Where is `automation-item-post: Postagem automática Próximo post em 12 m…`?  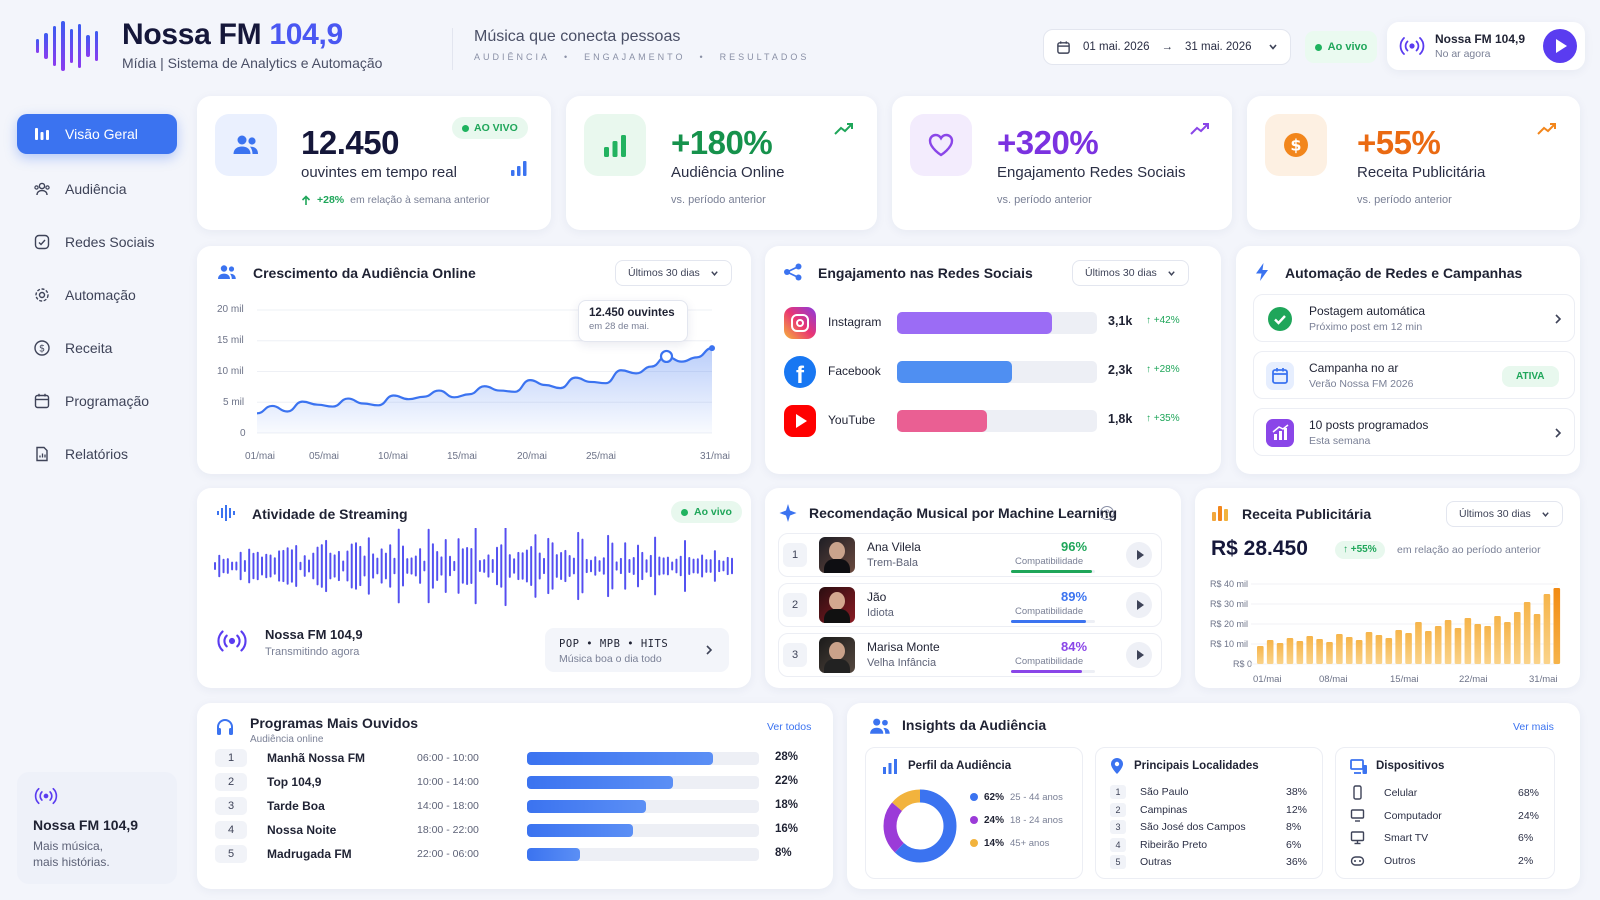
automation-item-post: Postagem automática Próximo post em 12 m… is located at coordinates (1414, 318).